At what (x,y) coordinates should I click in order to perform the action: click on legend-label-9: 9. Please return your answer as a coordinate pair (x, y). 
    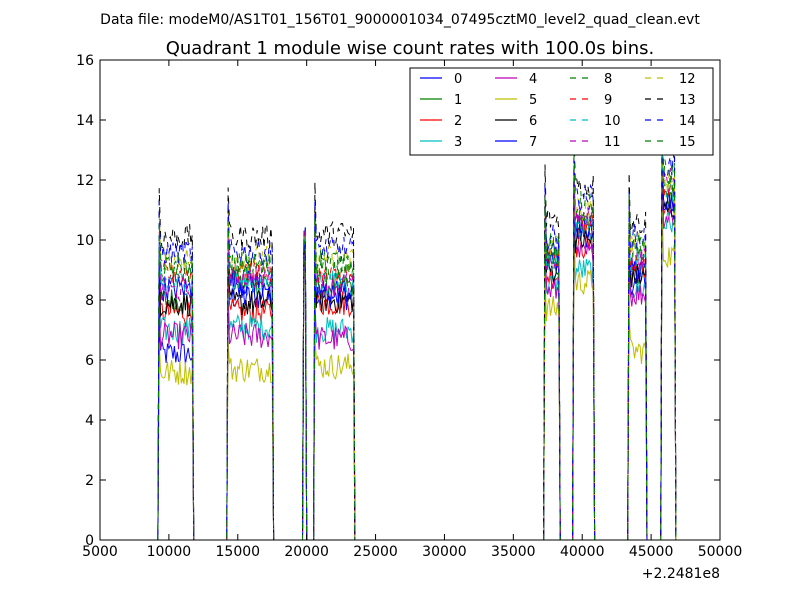
    Looking at the image, I should click on (608, 100).